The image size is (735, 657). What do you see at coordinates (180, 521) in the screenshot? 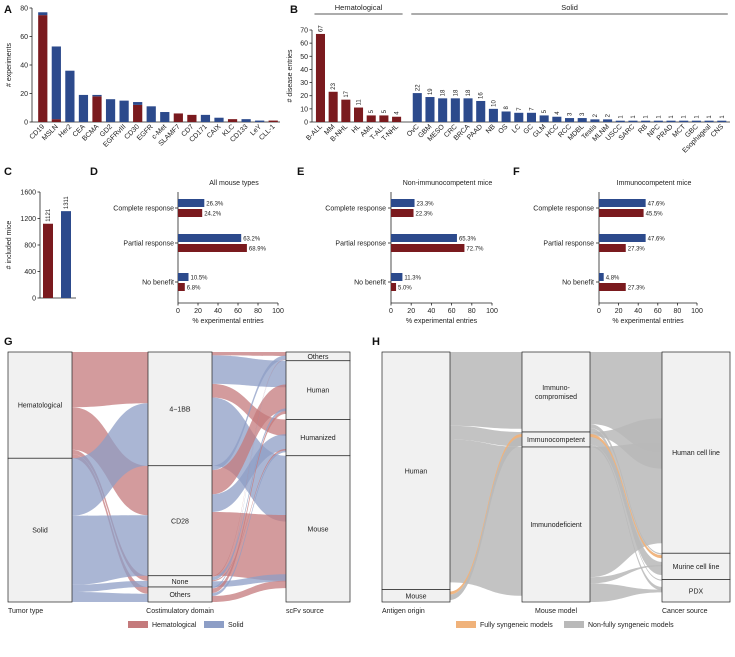
I see `sankey-node-label: CD28` at bounding box center [180, 521].